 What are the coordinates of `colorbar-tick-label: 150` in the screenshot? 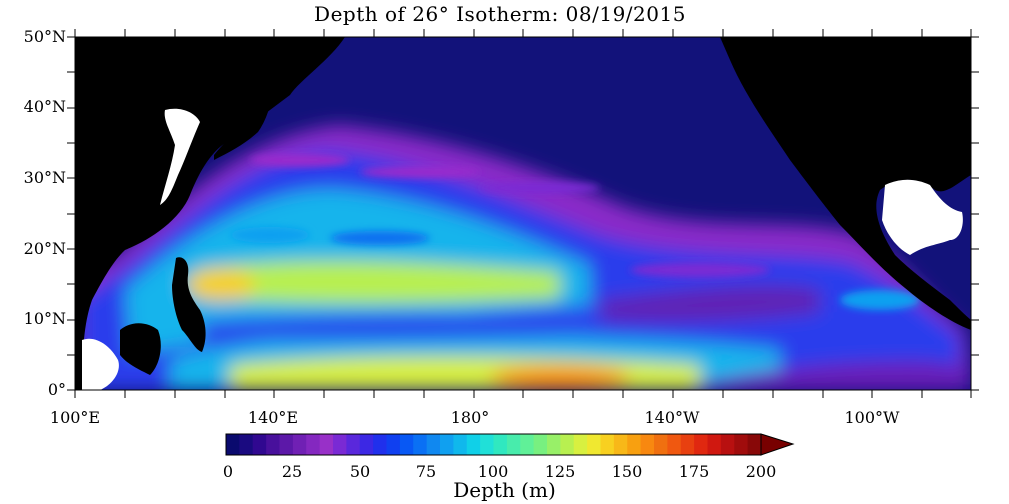 It's located at (627, 471).